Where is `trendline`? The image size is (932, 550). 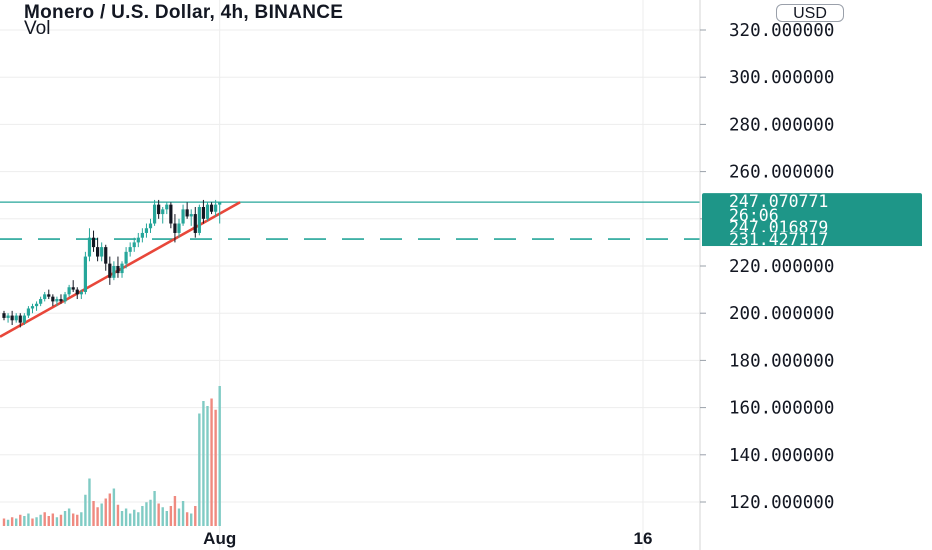
trendline is located at coordinates (120, 269).